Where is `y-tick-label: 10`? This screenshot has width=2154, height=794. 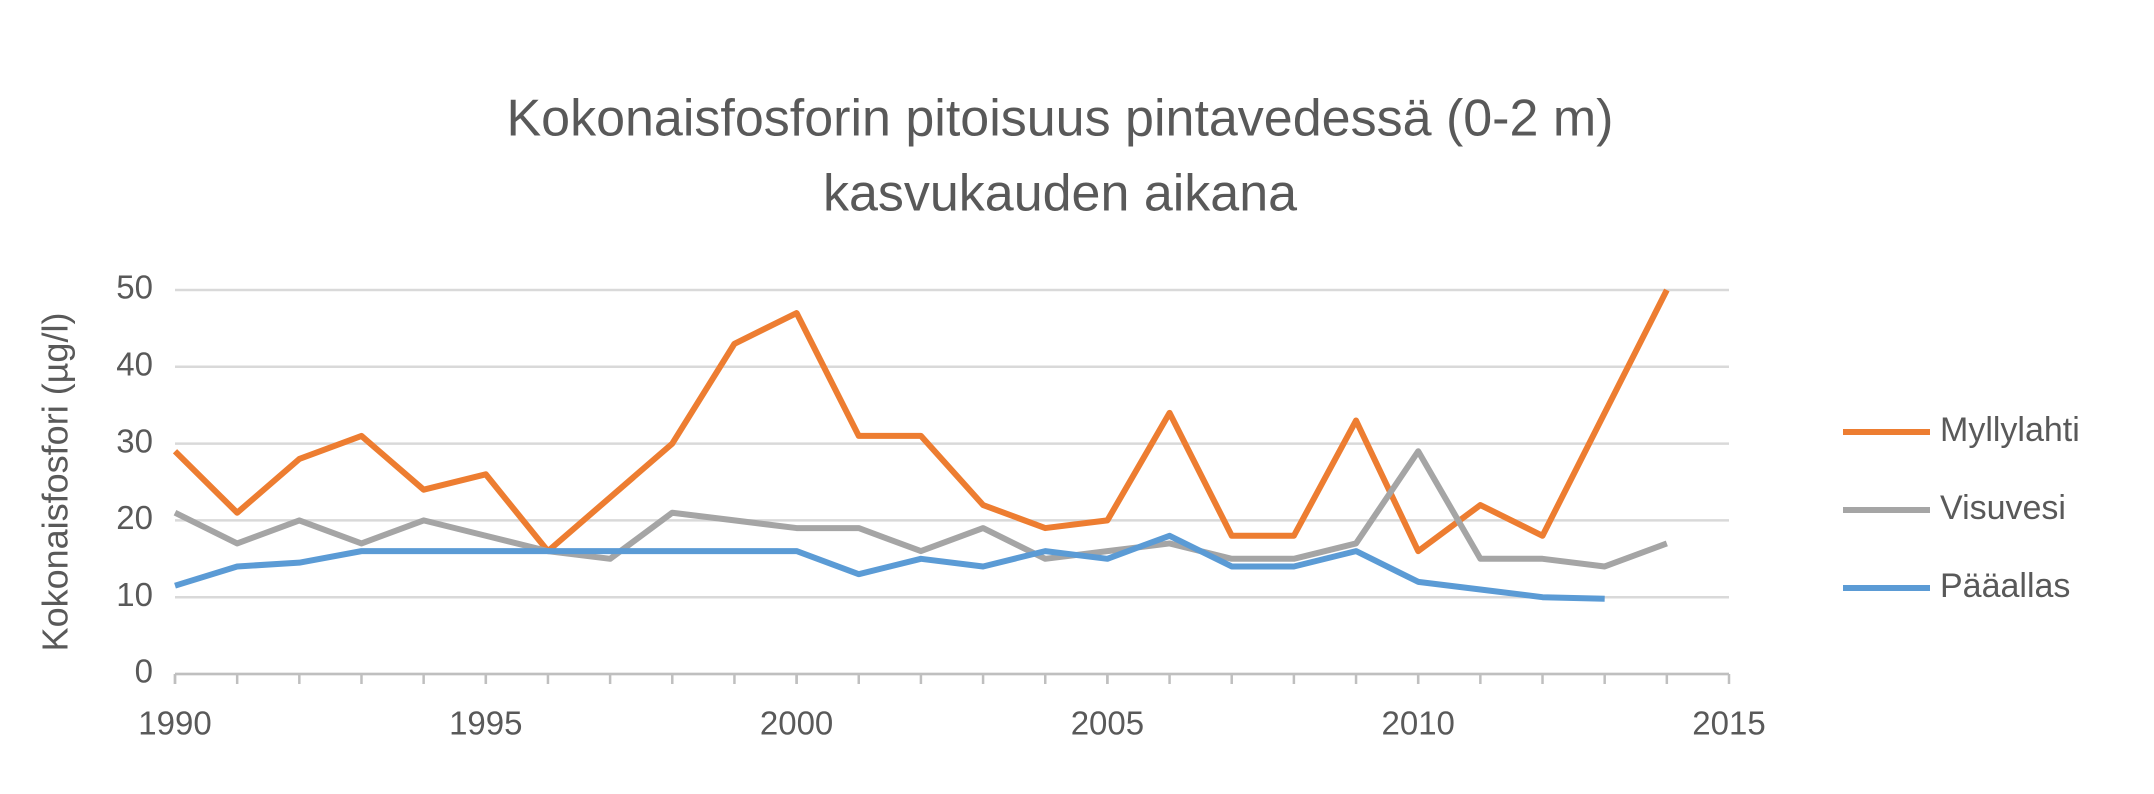
y-tick-label: 10 is located at coordinates (134, 594).